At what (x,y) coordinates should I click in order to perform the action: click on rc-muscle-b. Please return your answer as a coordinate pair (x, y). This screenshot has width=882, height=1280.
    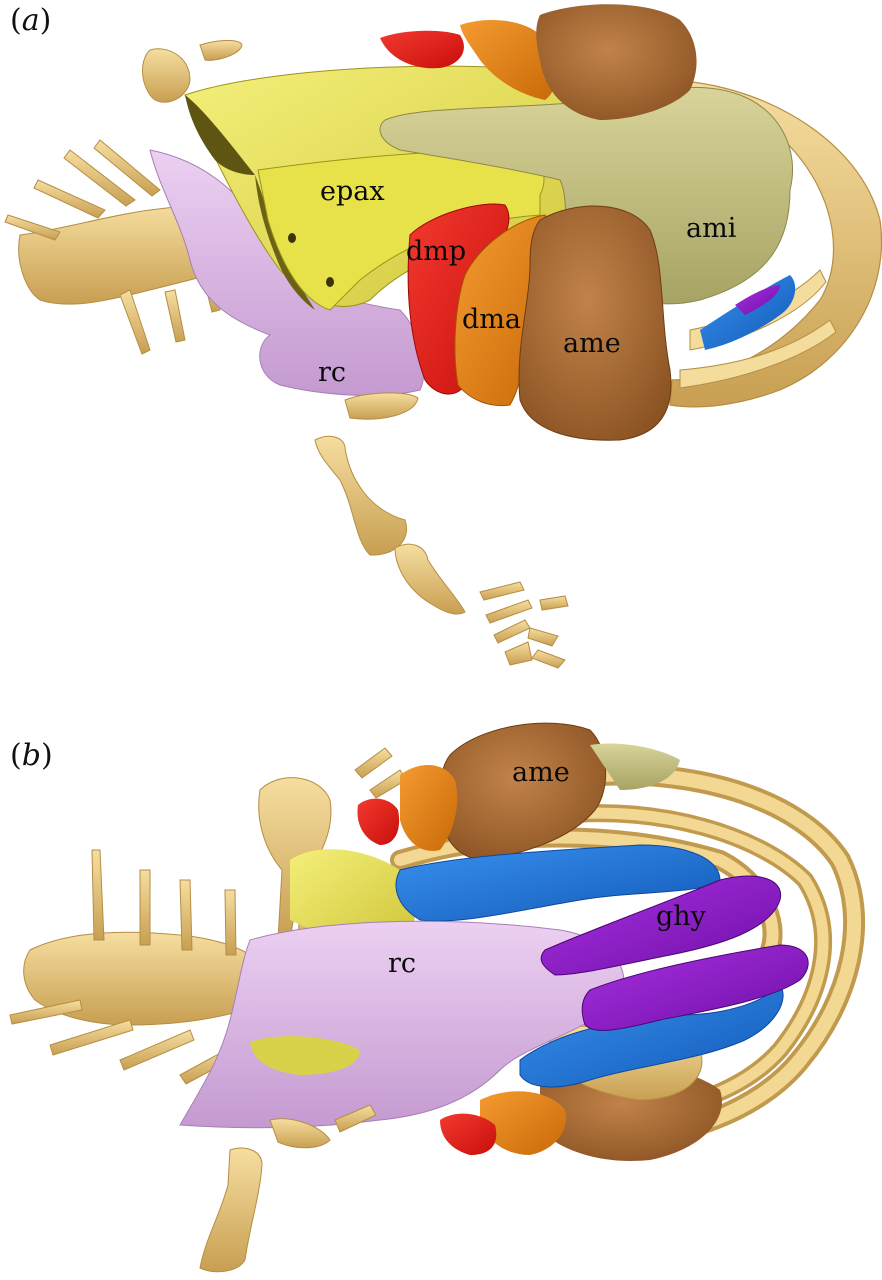
    Looking at the image, I should click on (402, 1024).